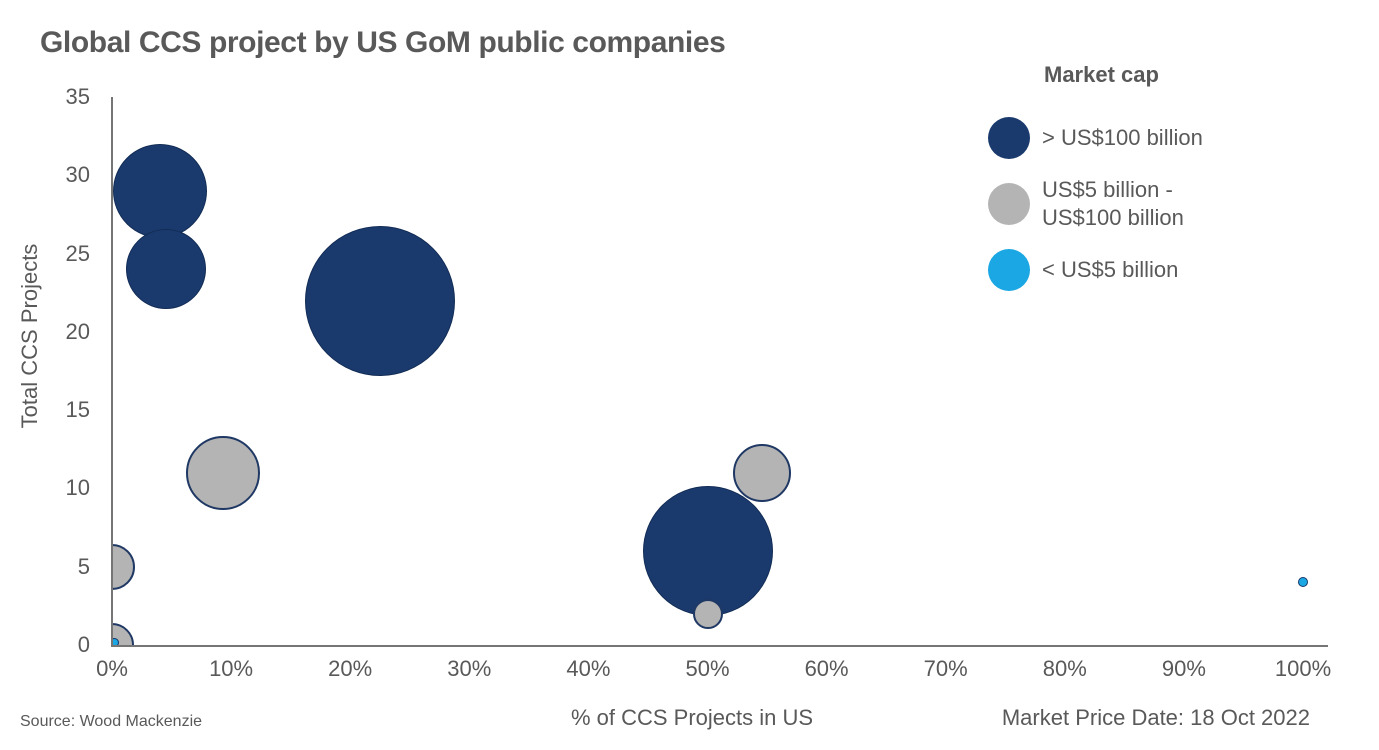  Describe the element at coordinates (83, 644) in the screenshot. I see `y-tick-label: 0` at that location.